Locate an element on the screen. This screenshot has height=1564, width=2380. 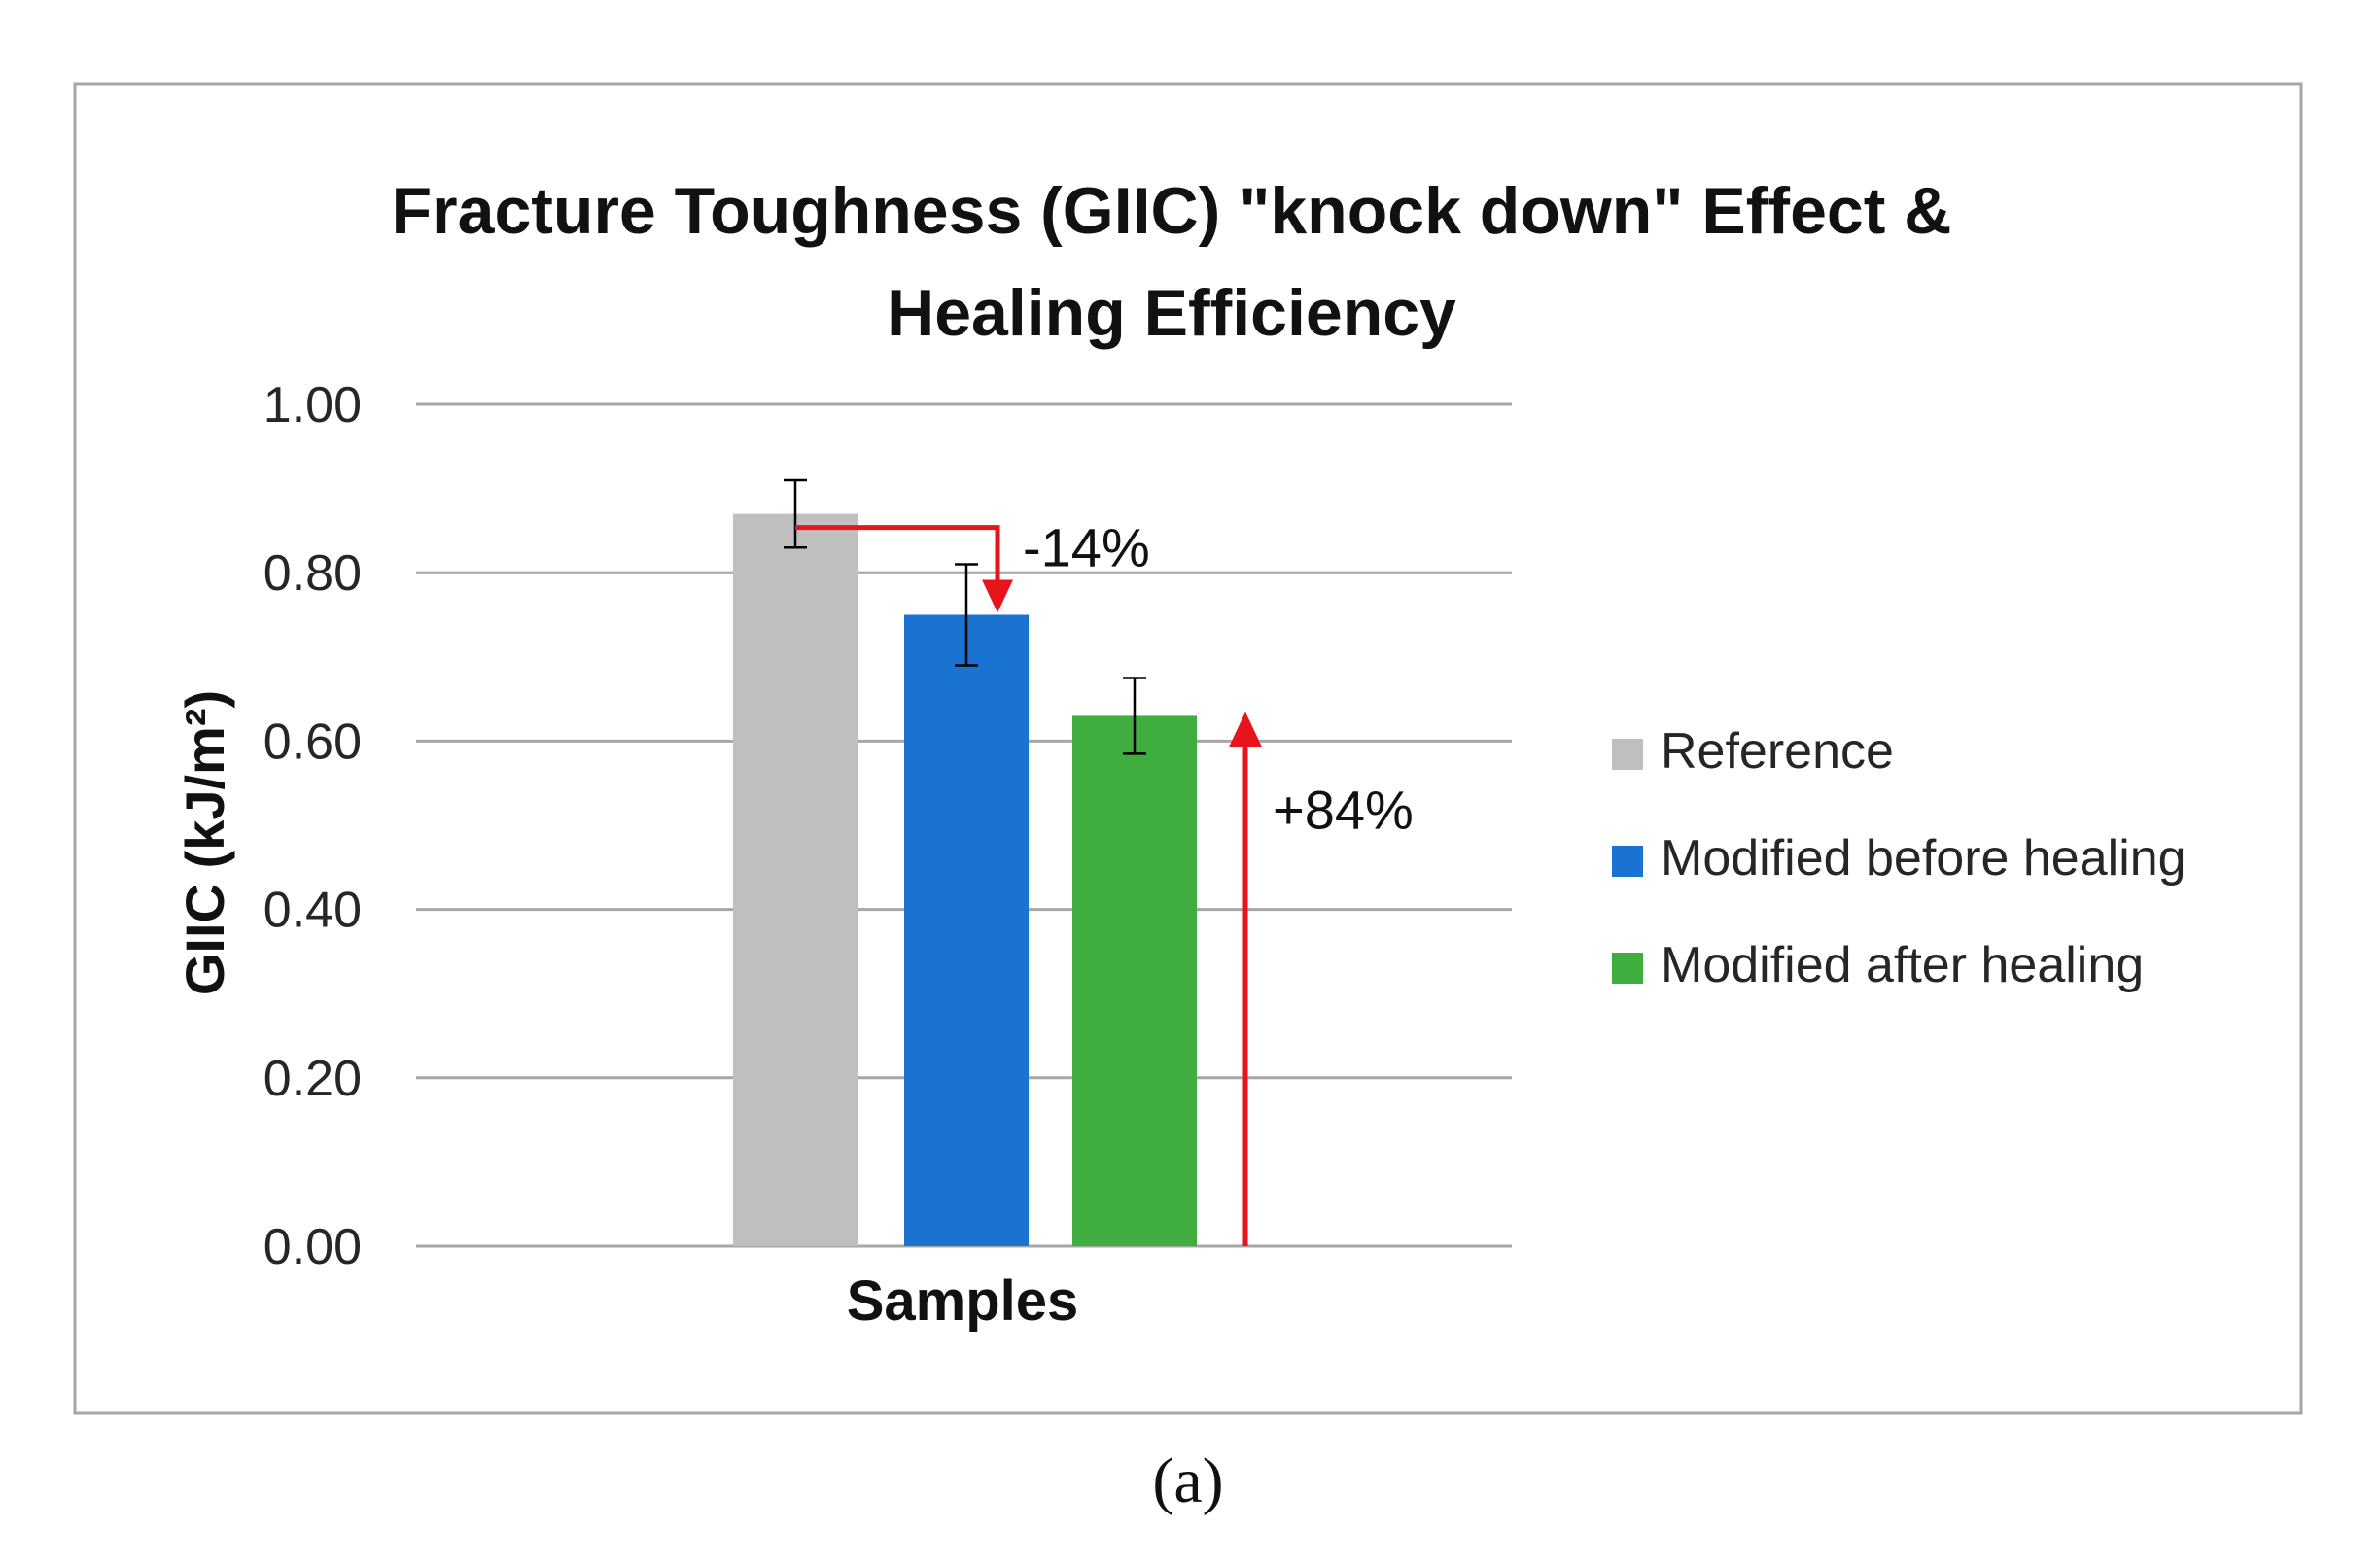
y-tick-label: 1.00 is located at coordinates (312, 406).